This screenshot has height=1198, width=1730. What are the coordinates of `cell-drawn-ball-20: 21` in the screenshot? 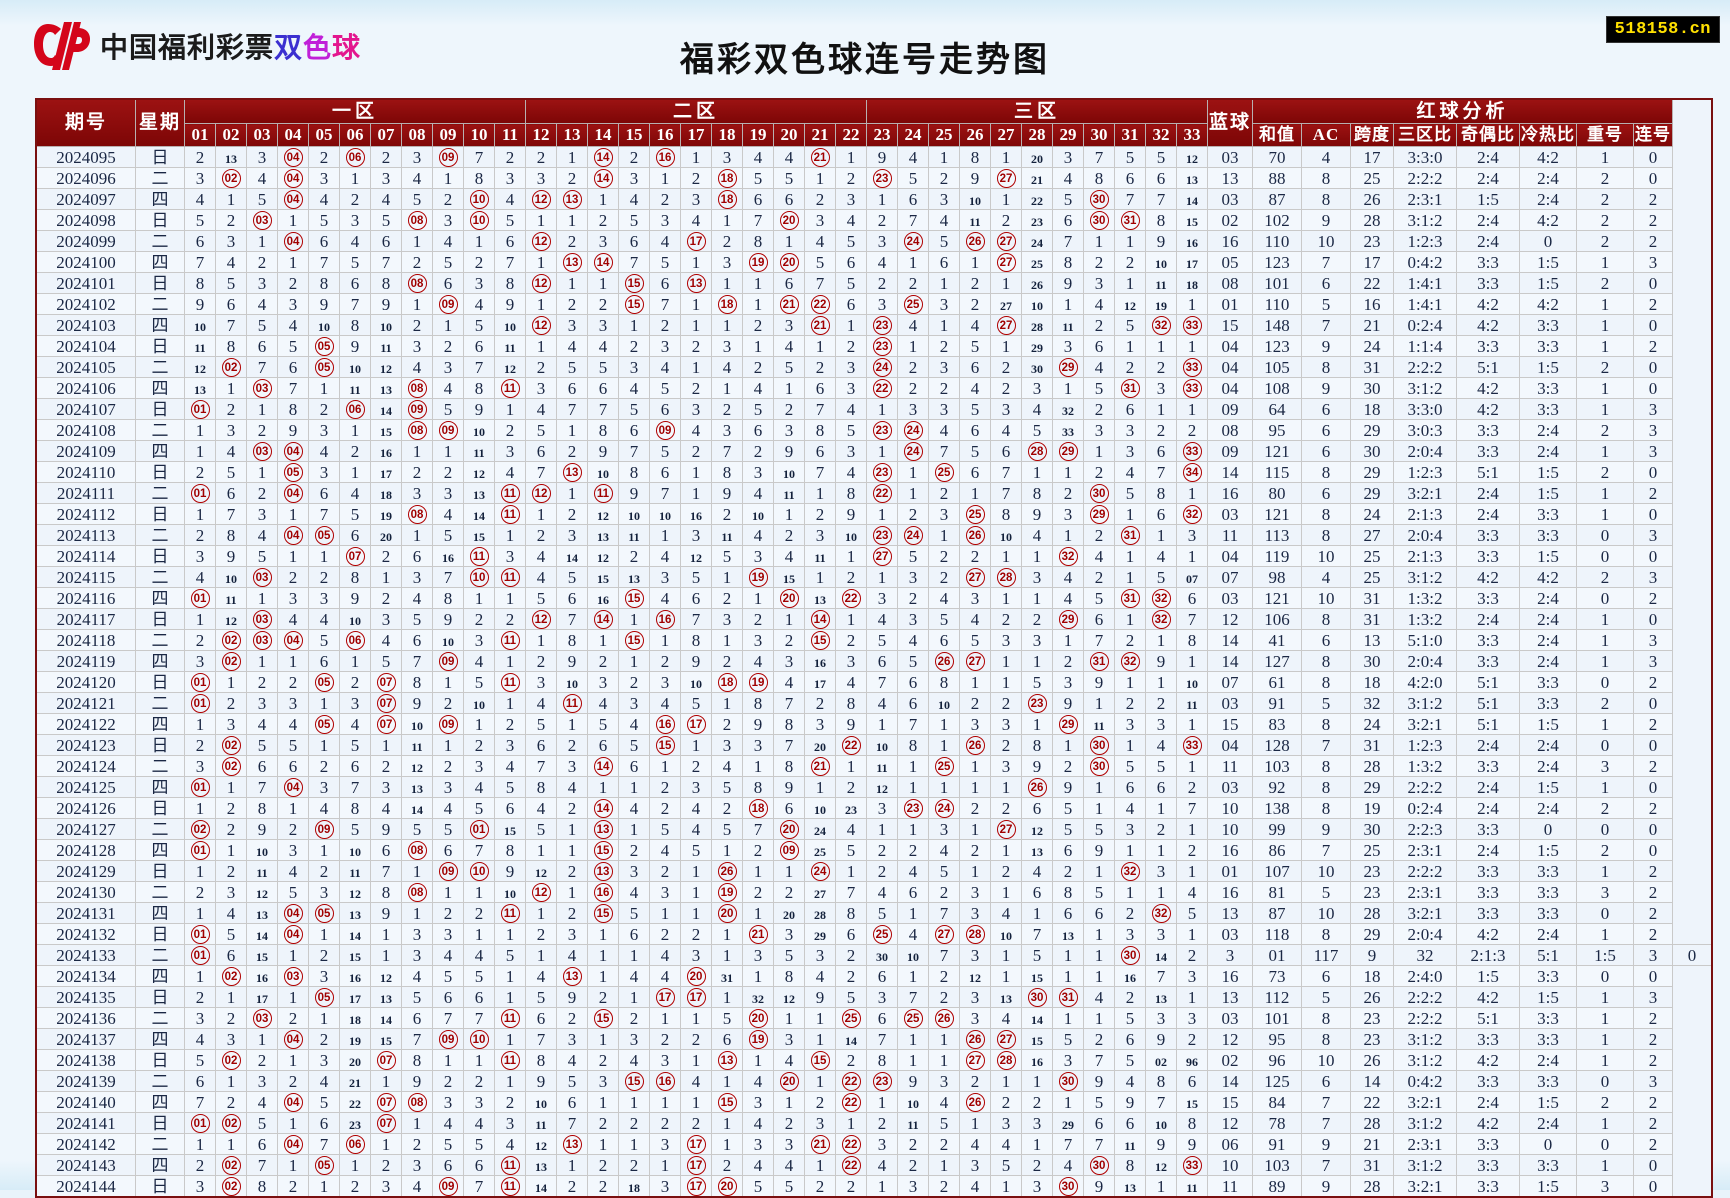 It's located at (789, 304).